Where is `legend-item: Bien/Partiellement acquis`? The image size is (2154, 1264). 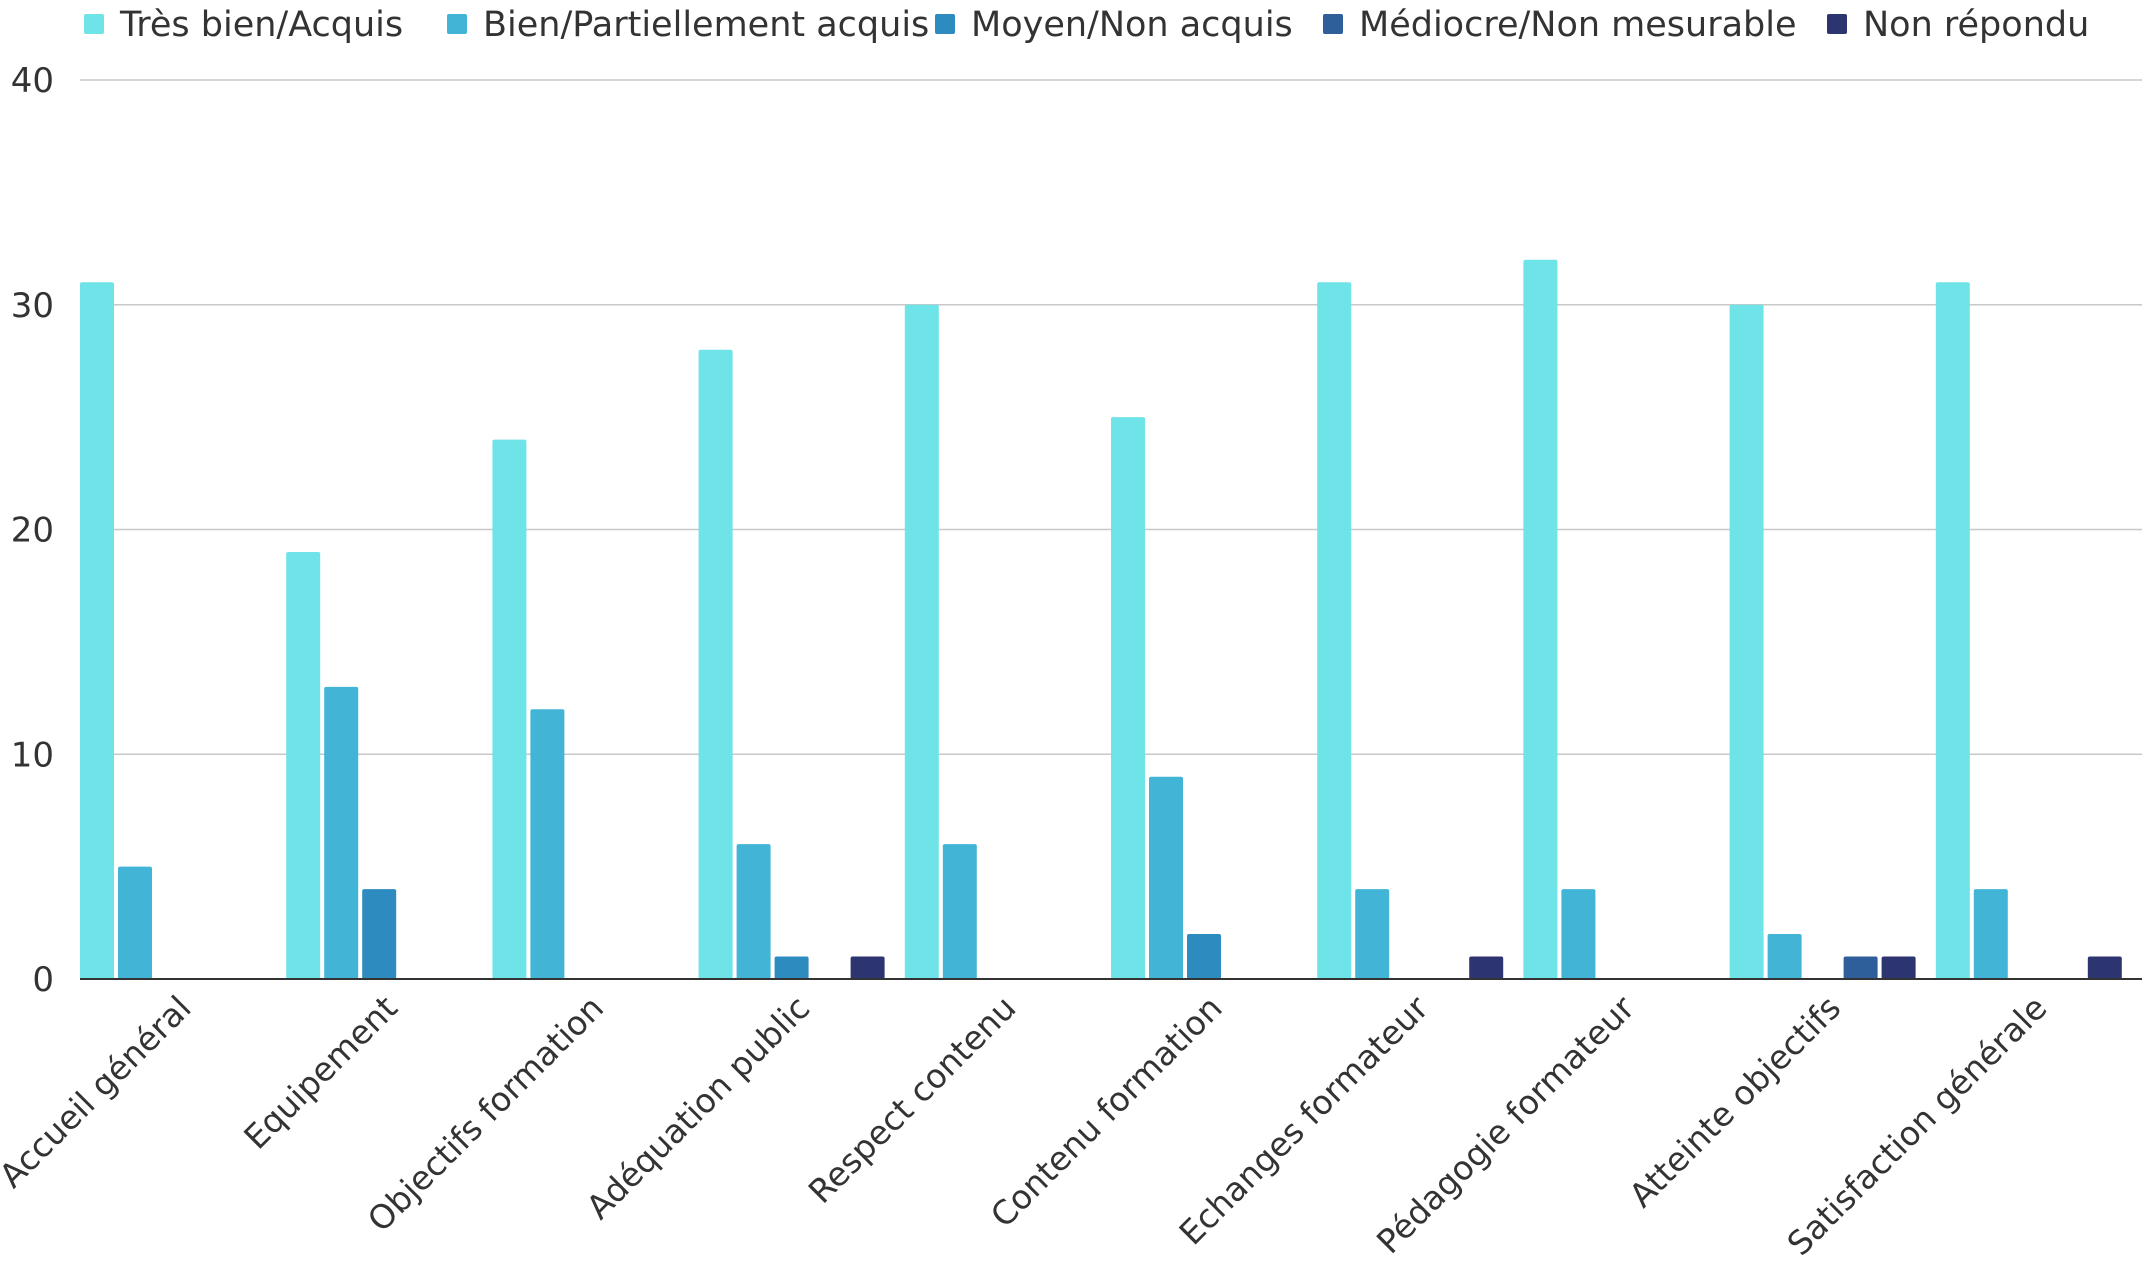 legend-item: Bien/Partiellement acquis is located at coordinates (688, 25).